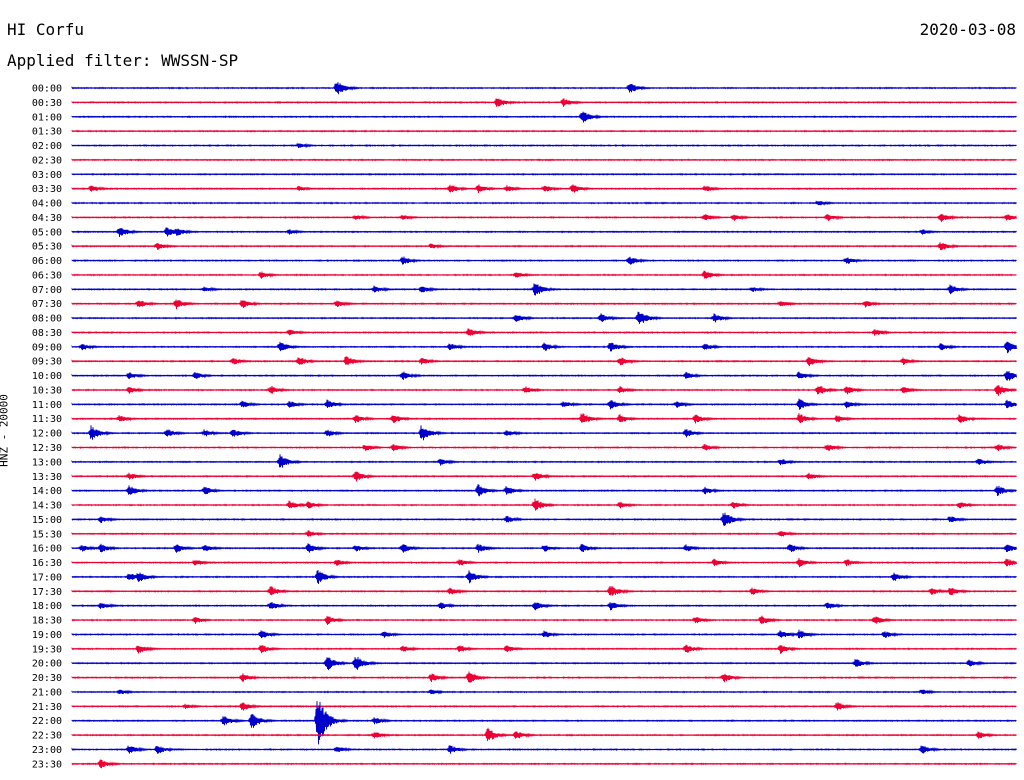 The height and width of the screenshot is (780, 1024). Describe the element at coordinates (47, 506) in the screenshot. I see `row-label-1430: 14:30` at that location.